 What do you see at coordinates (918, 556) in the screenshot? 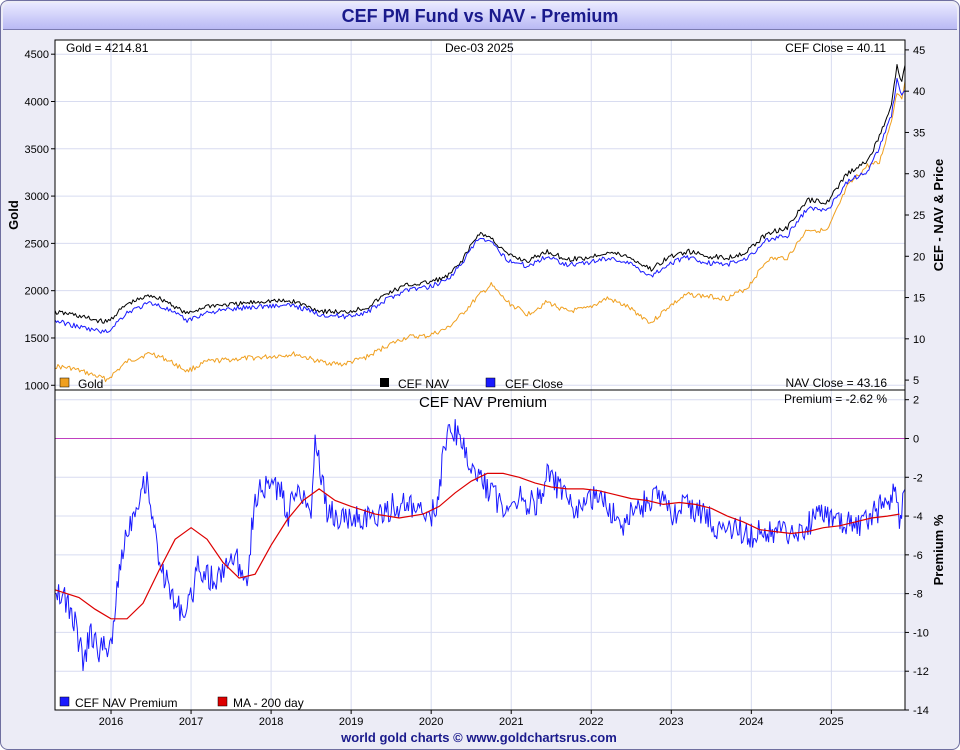
I see `premium-tick-label: -6` at bounding box center [918, 556].